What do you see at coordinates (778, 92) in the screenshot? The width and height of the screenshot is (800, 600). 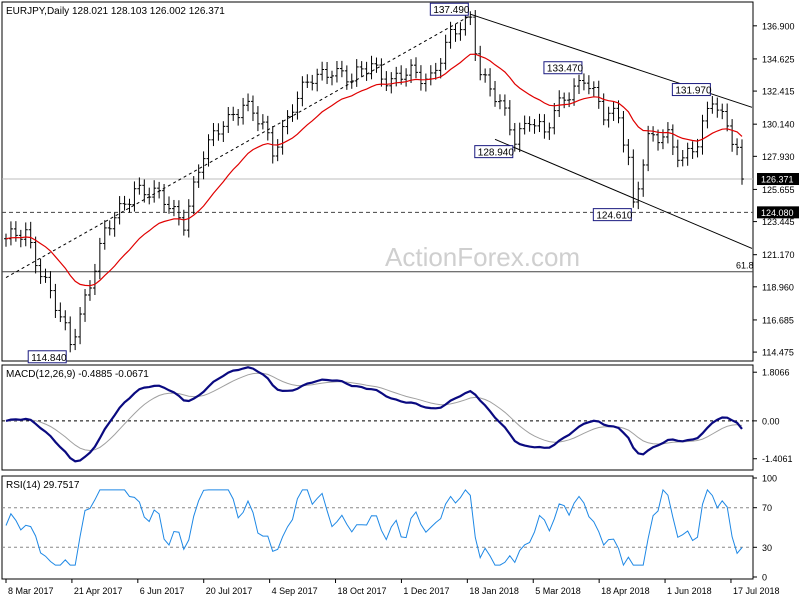 I see `price-ytick-label: 132.415` at bounding box center [778, 92].